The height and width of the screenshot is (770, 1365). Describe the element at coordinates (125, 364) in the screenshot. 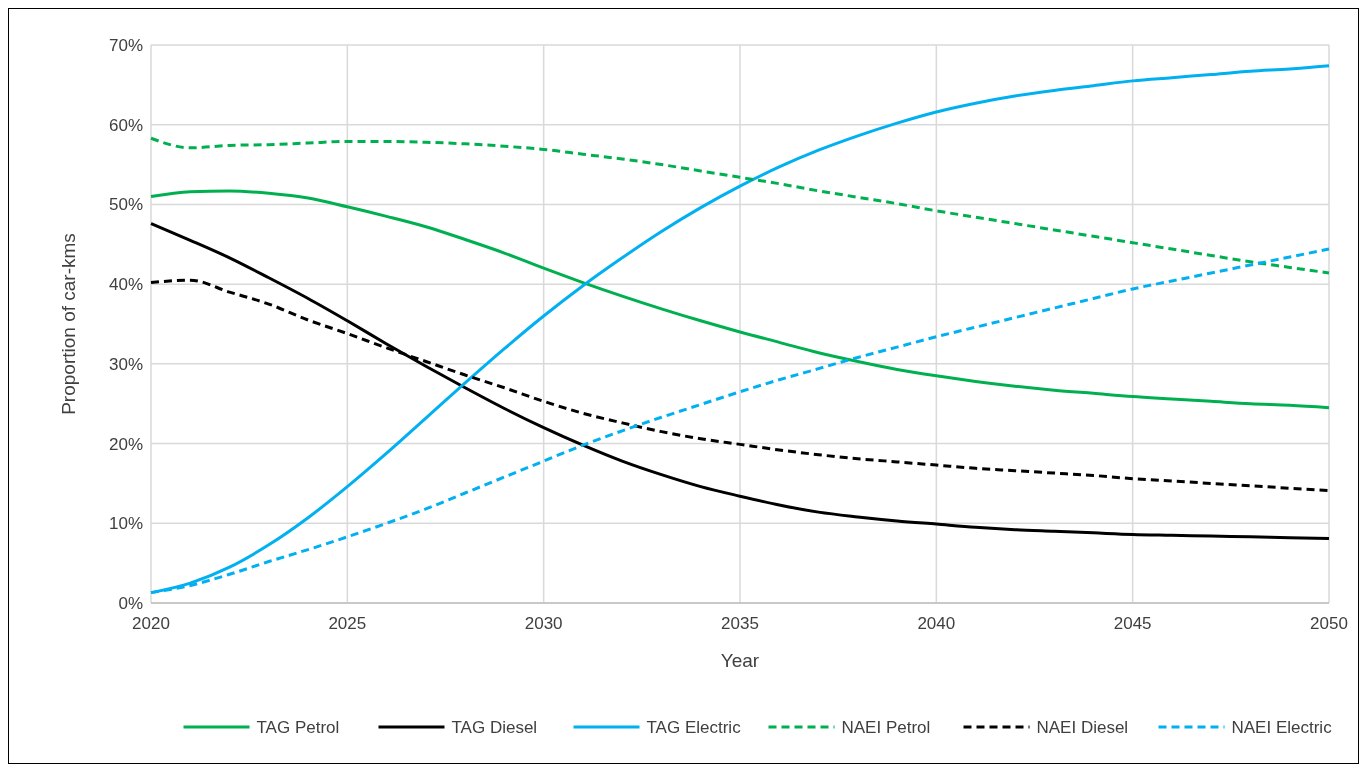

I see `y-tick-label: 30%` at that location.